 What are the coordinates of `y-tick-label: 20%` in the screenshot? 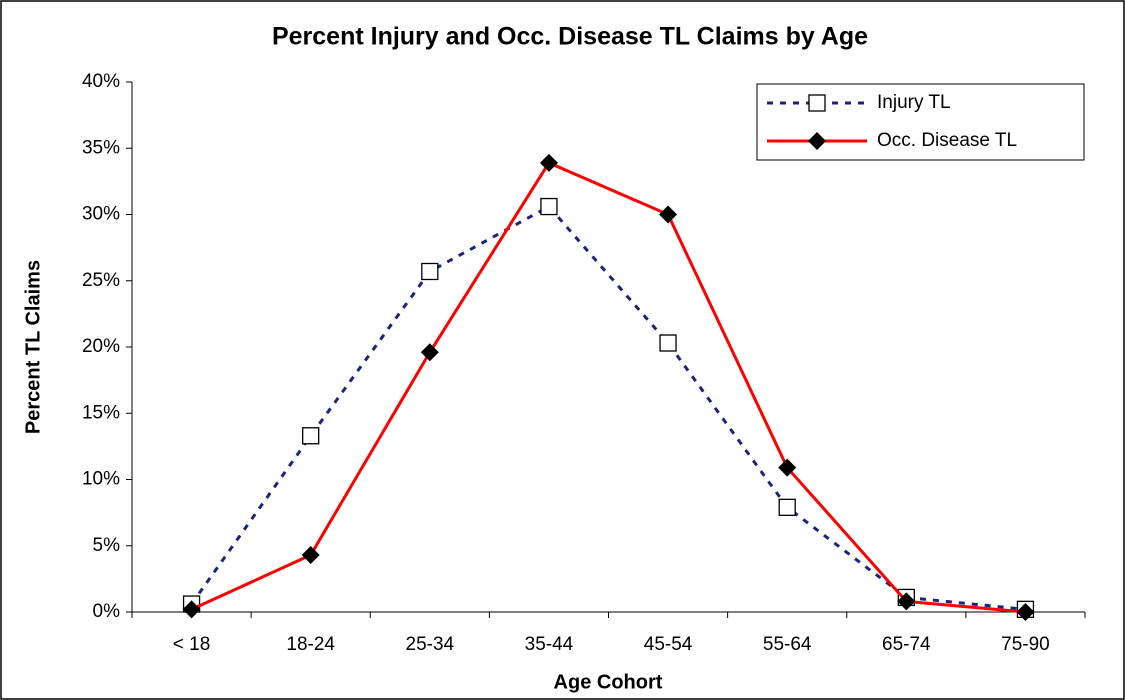 It's located at (101, 346).